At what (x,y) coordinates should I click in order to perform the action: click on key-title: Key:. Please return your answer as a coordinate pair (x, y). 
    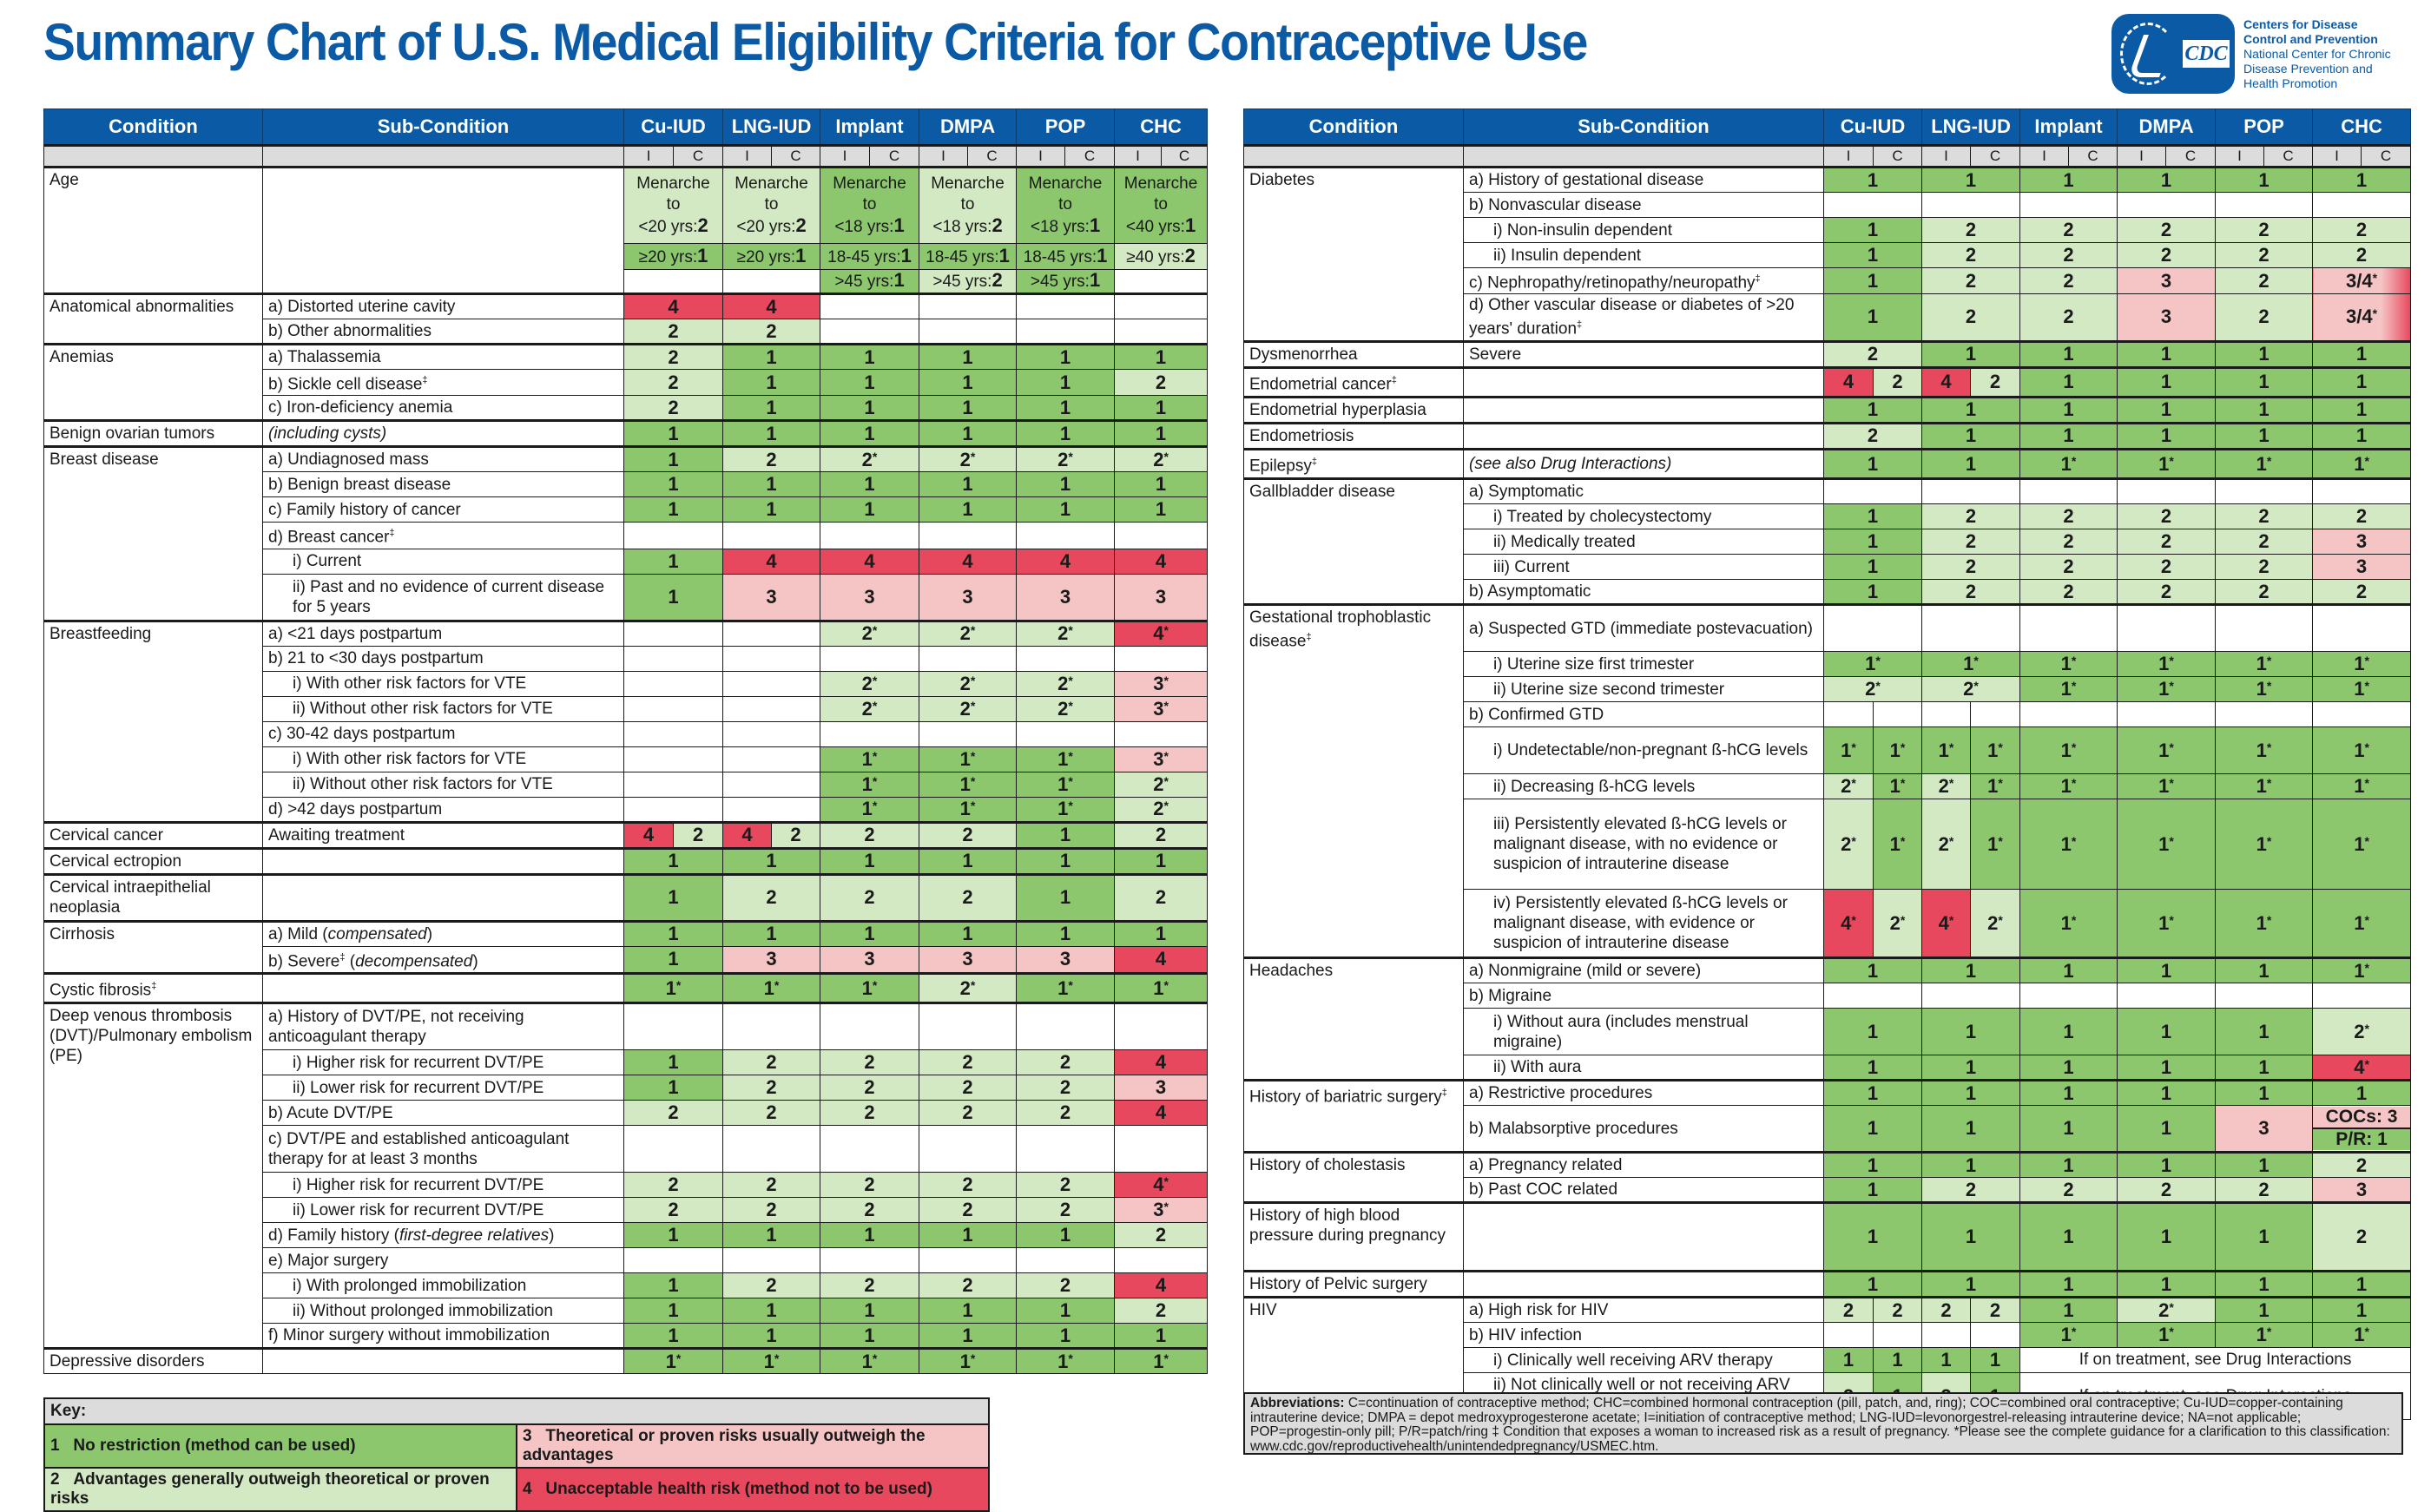
    Looking at the image, I should click on (516, 1411).